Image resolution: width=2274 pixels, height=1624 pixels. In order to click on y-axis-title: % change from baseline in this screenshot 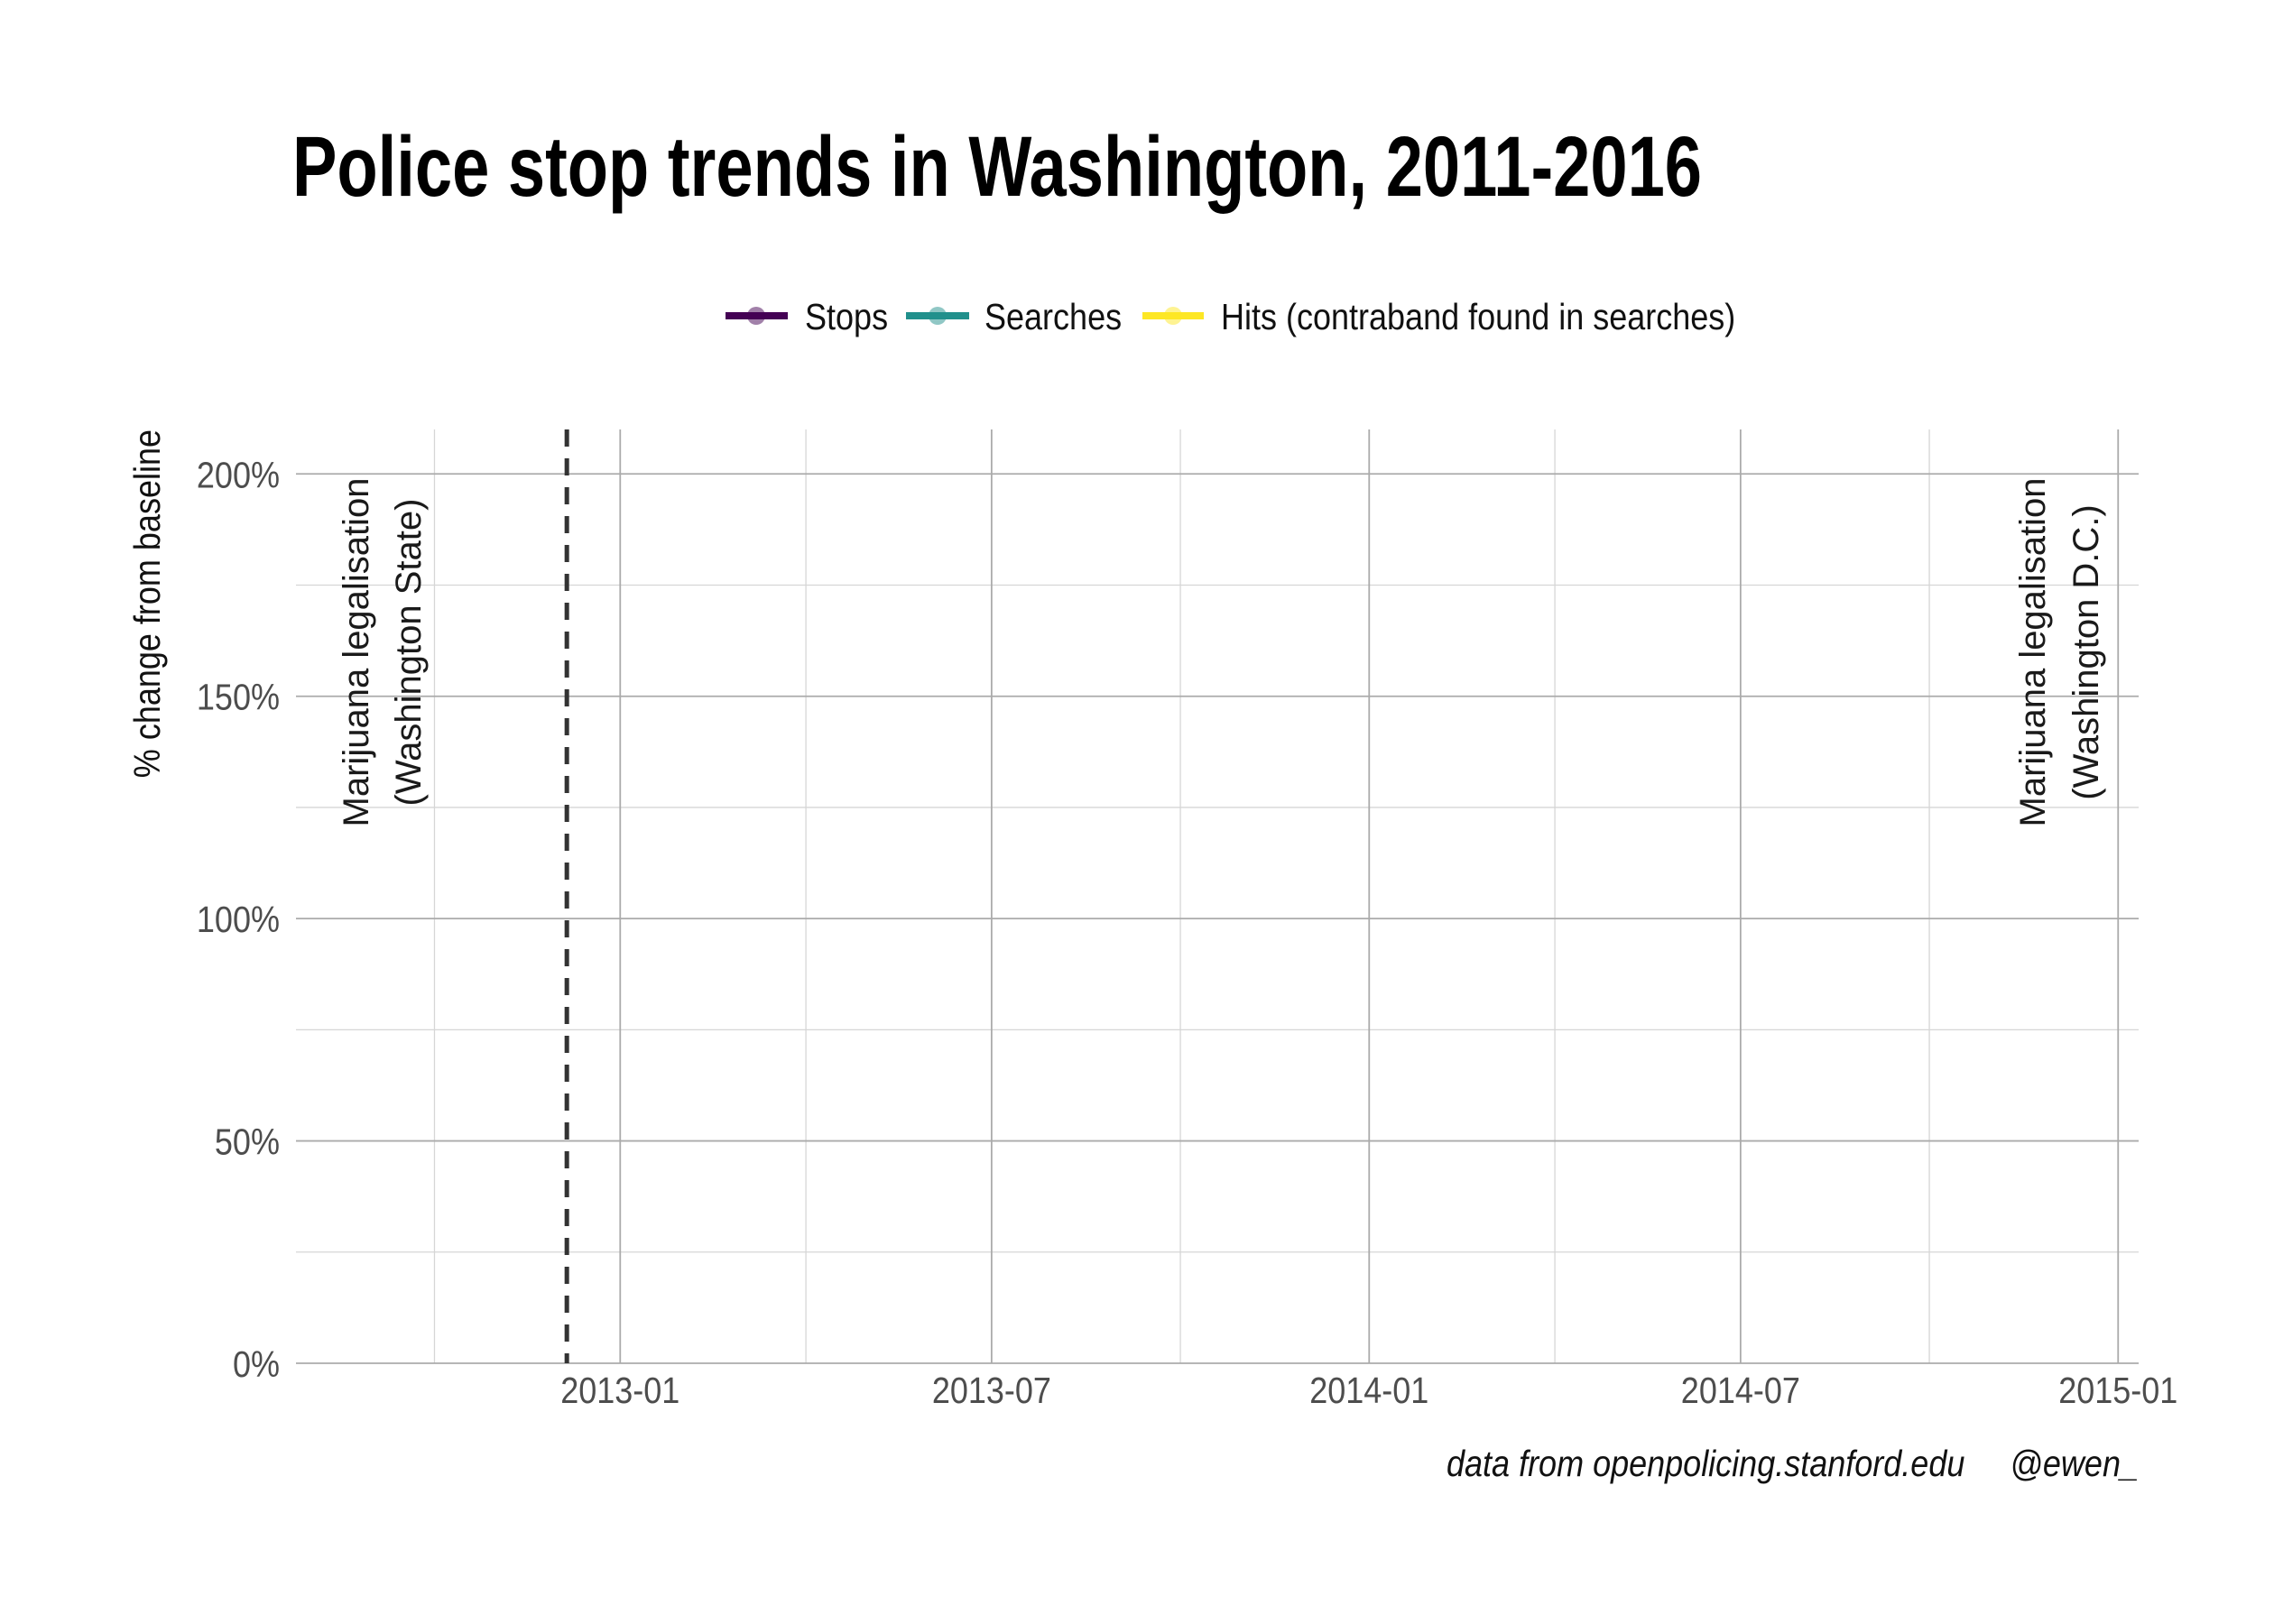, I will do `click(147, 604)`.